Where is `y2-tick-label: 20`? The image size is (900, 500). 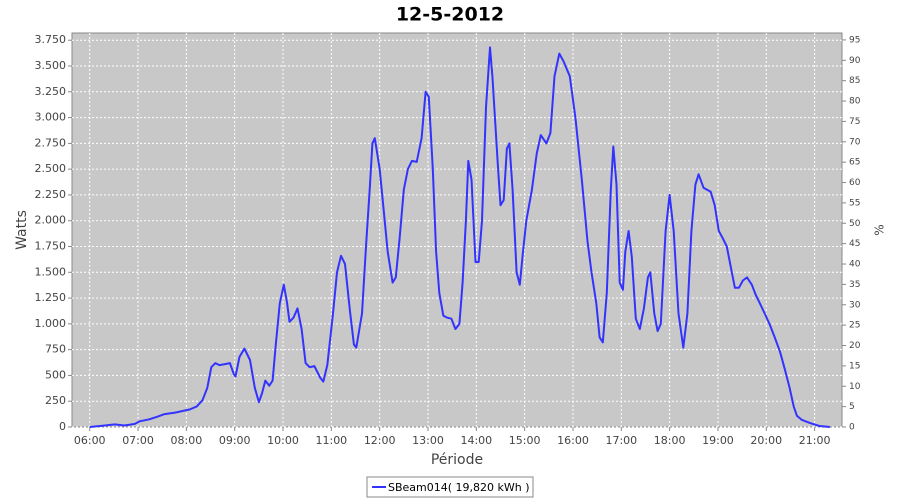 y2-tick-label: 20 is located at coordinates (855, 346).